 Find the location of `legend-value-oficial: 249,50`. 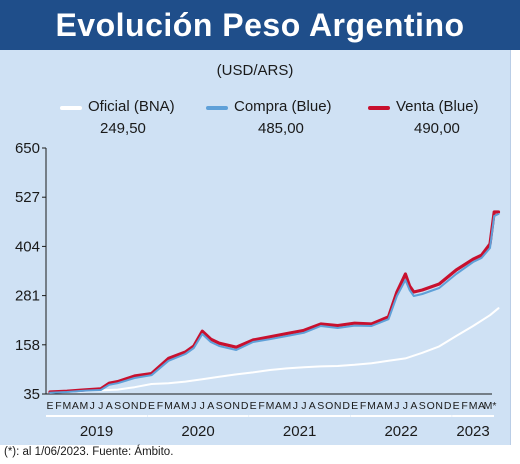

legend-value-oficial: 249,50 is located at coordinates (123, 128).